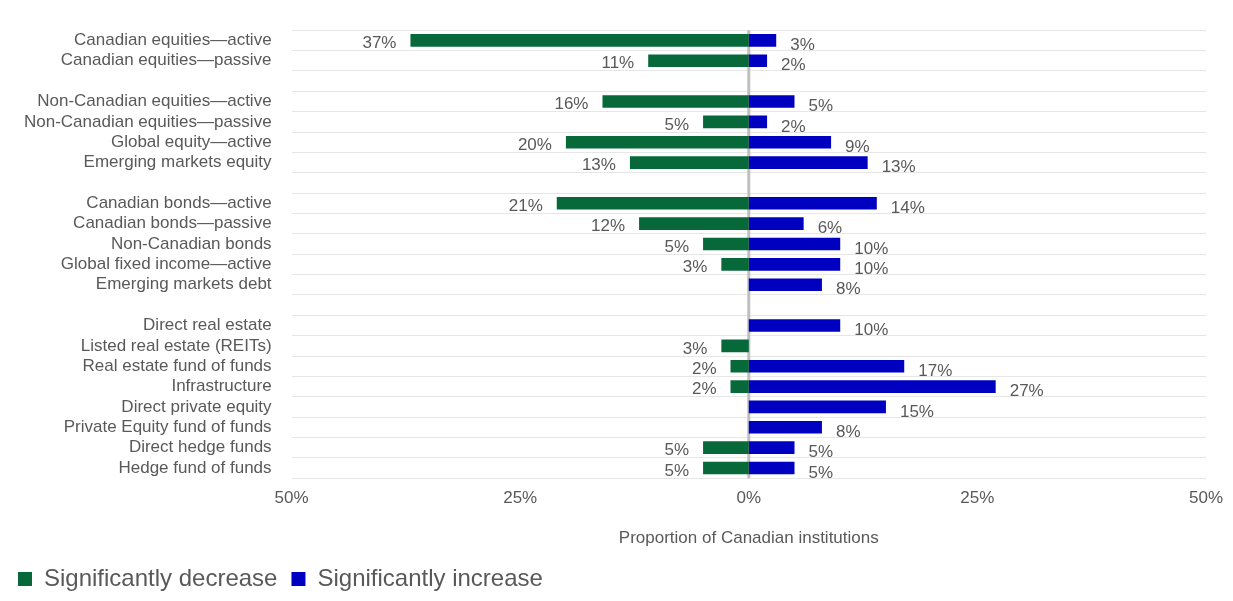 Image resolution: width=1233 pixels, height=601 pixels. I want to click on data-label: 9%, so click(857, 146).